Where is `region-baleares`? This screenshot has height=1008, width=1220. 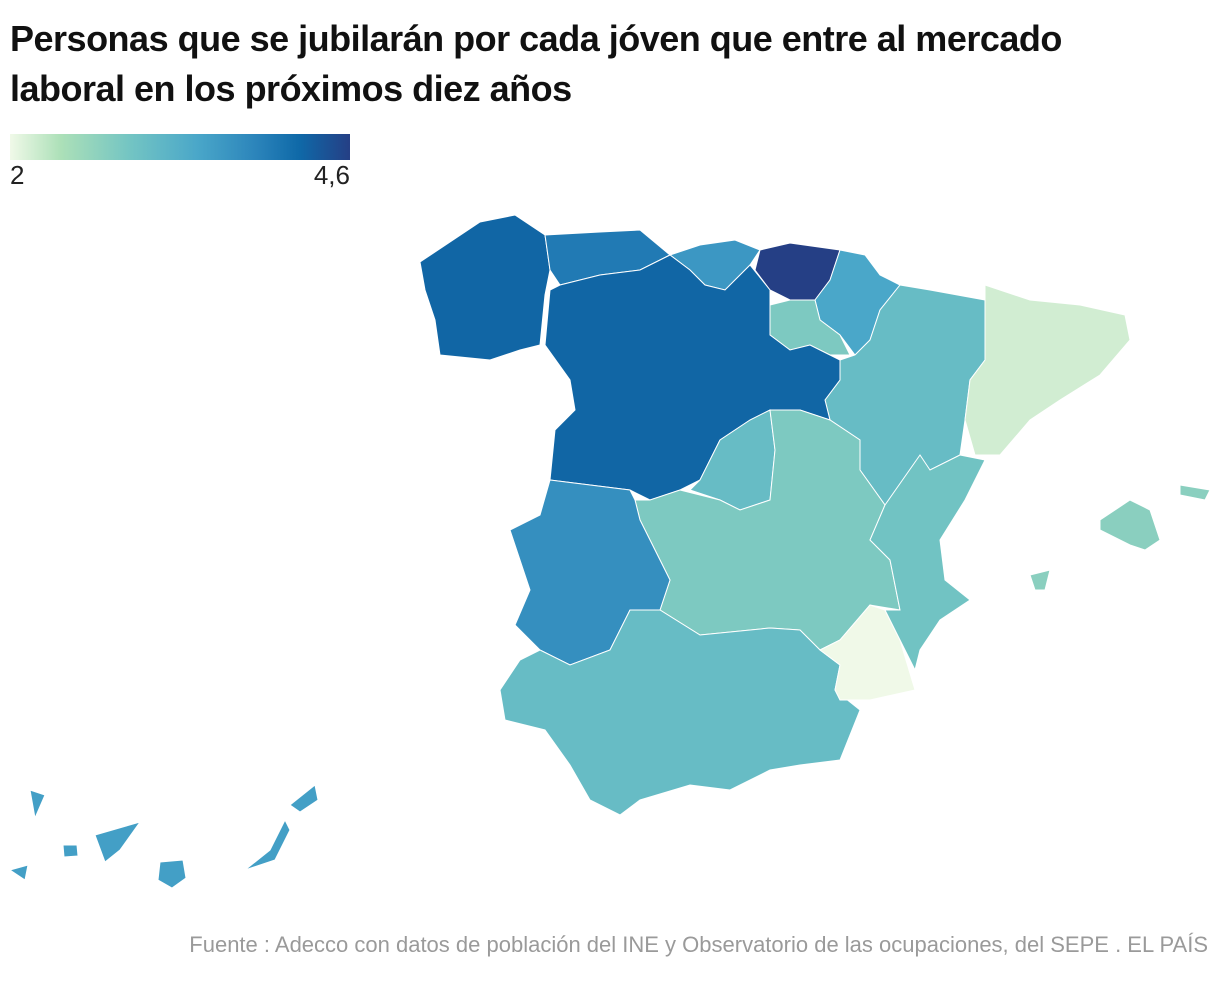
region-baleares is located at coordinates (1120, 537).